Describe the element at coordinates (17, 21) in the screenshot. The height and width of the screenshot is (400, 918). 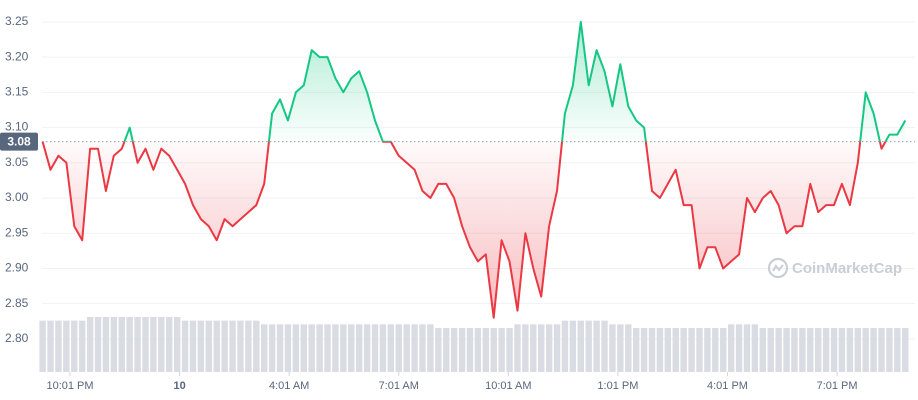
I see `y-tick-label: 3.25` at that location.